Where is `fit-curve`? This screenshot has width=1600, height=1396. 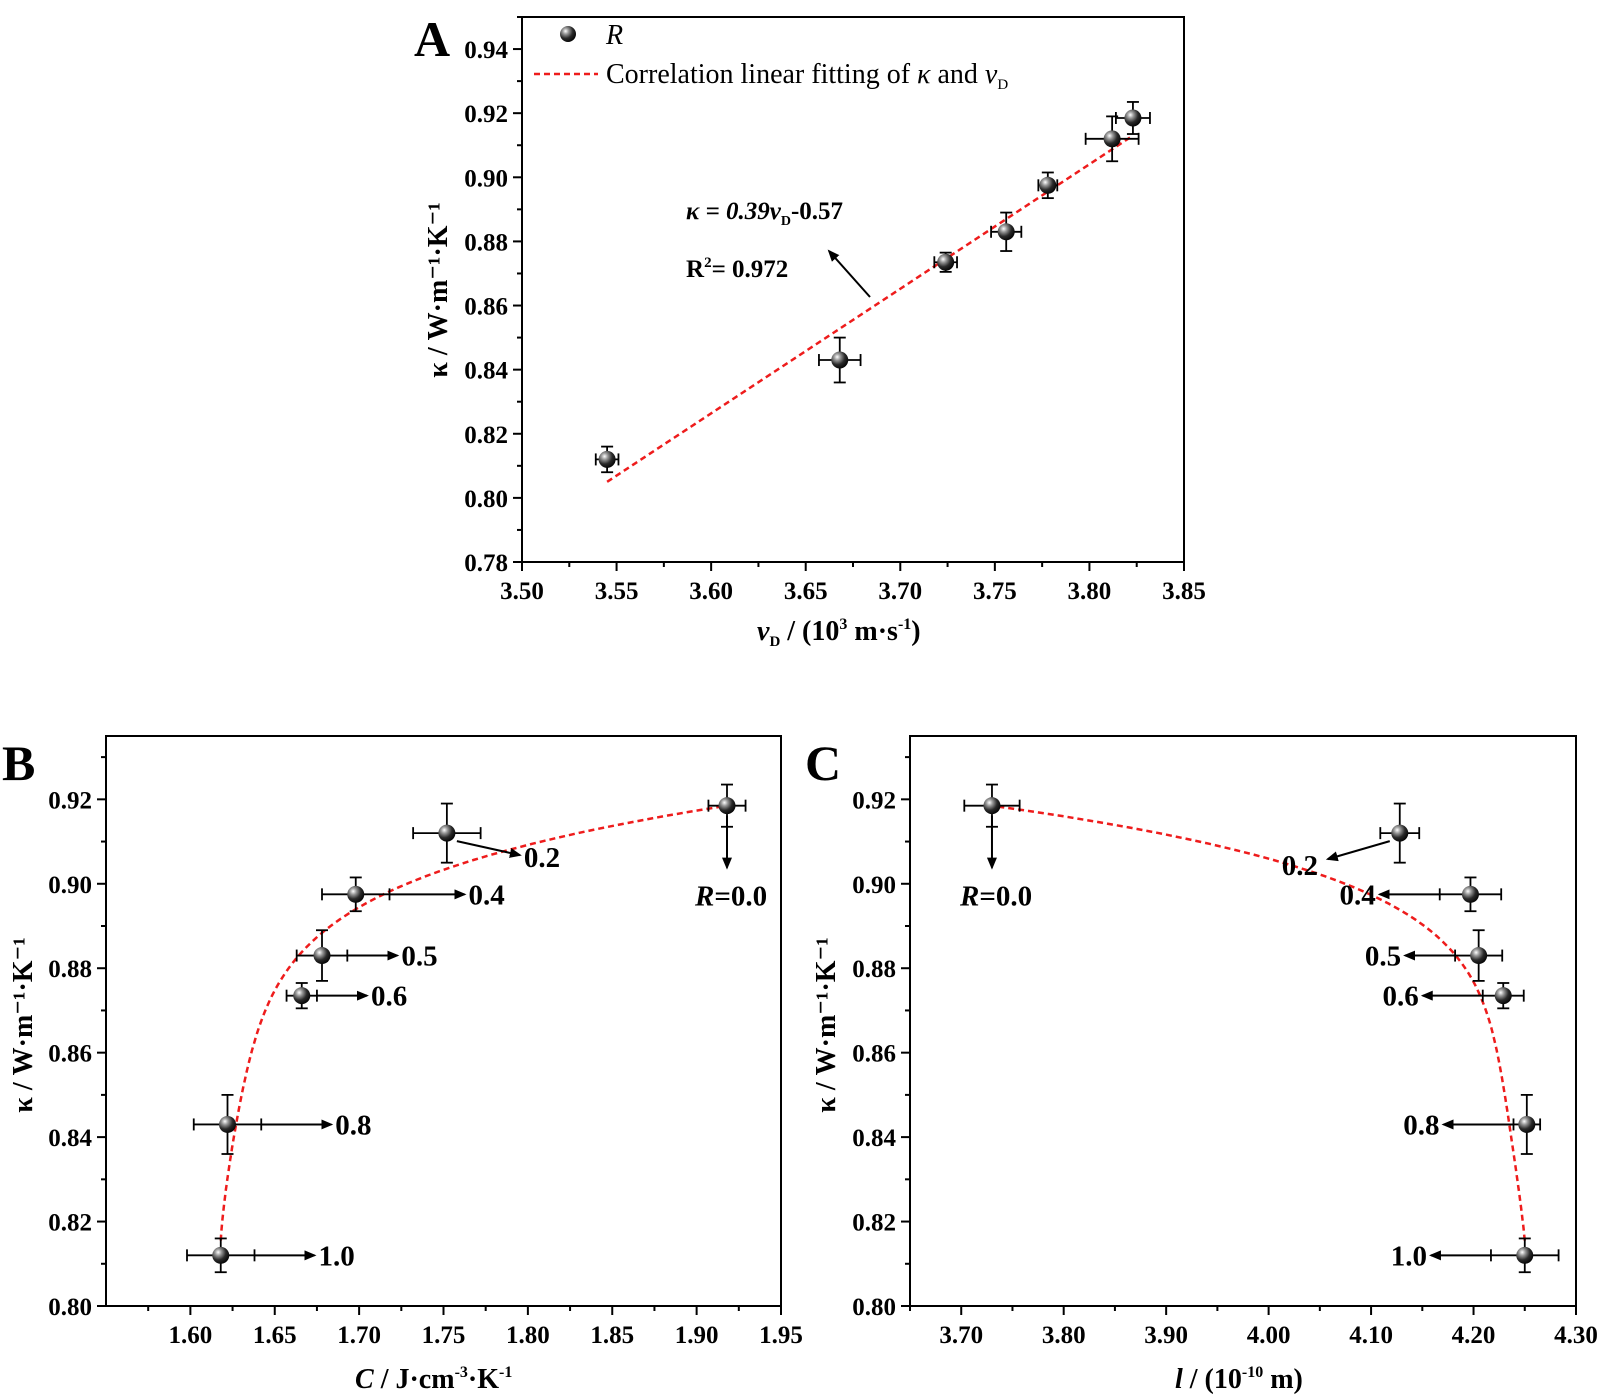 fit-curve is located at coordinates (1259, 1022).